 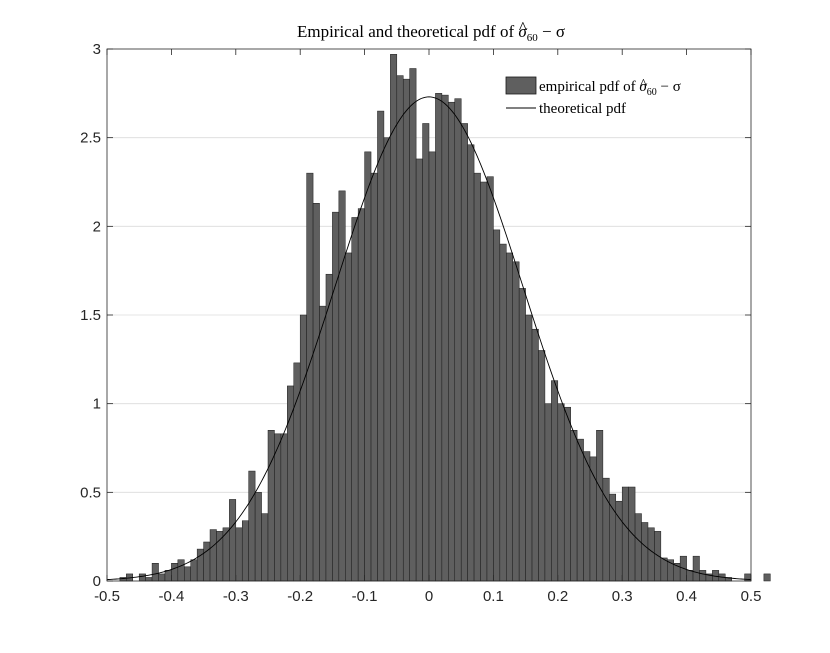 What do you see at coordinates (521, 85) in the screenshot?
I see `legend-swatch-empirical` at bounding box center [521, 85].